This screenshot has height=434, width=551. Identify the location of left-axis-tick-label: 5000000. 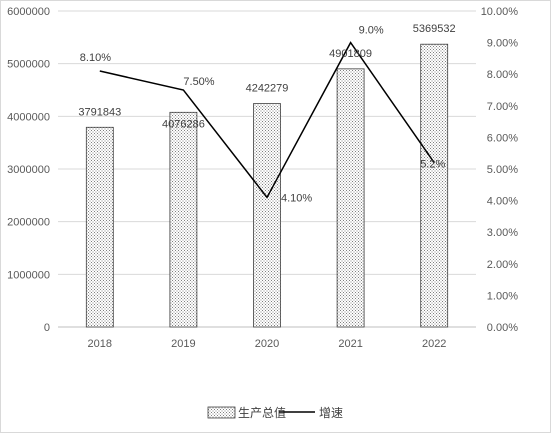
(28, 65).